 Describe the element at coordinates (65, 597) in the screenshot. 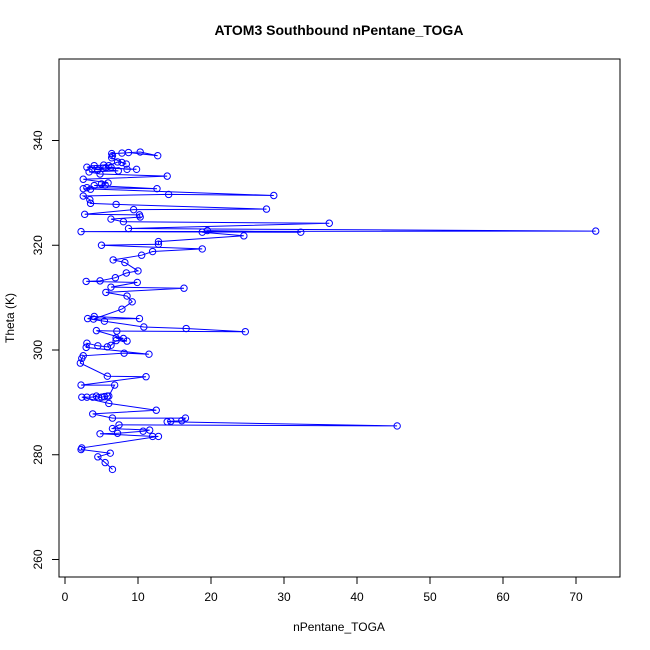

I see `x-tick-label: 0` at that location.